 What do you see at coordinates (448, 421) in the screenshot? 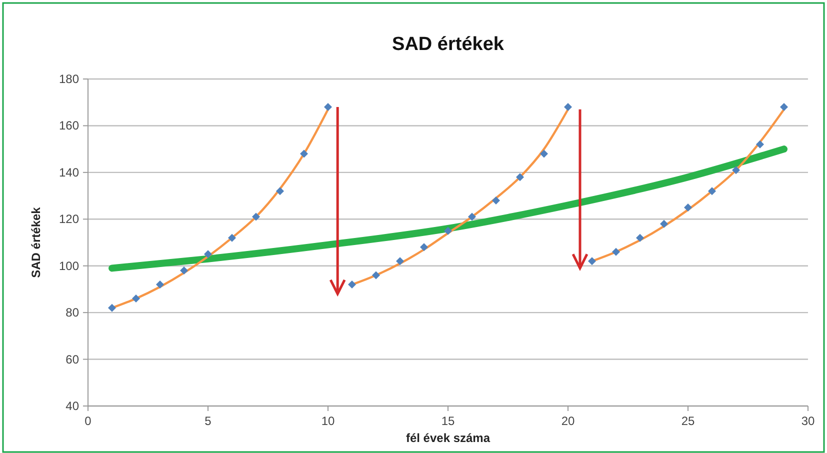
I see `x-tick-label: 15` at bounding box center [448, 421].